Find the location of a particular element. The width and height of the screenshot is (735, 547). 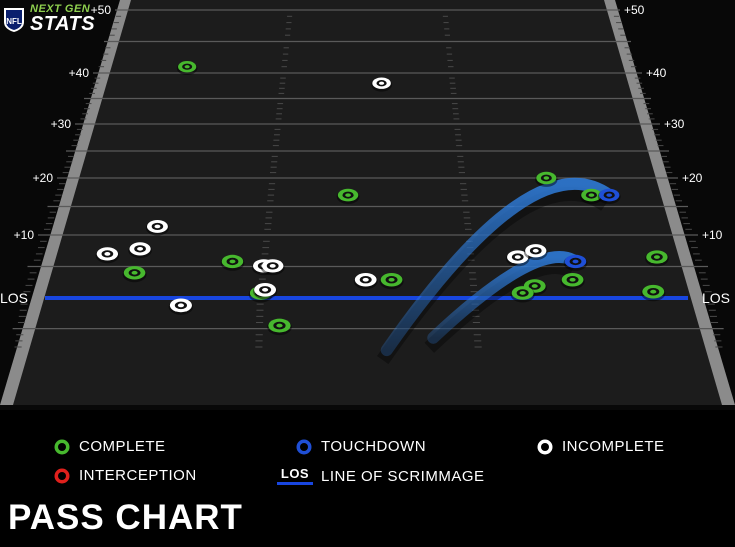

interception-marker-icon is located at coordinates (62, 475).